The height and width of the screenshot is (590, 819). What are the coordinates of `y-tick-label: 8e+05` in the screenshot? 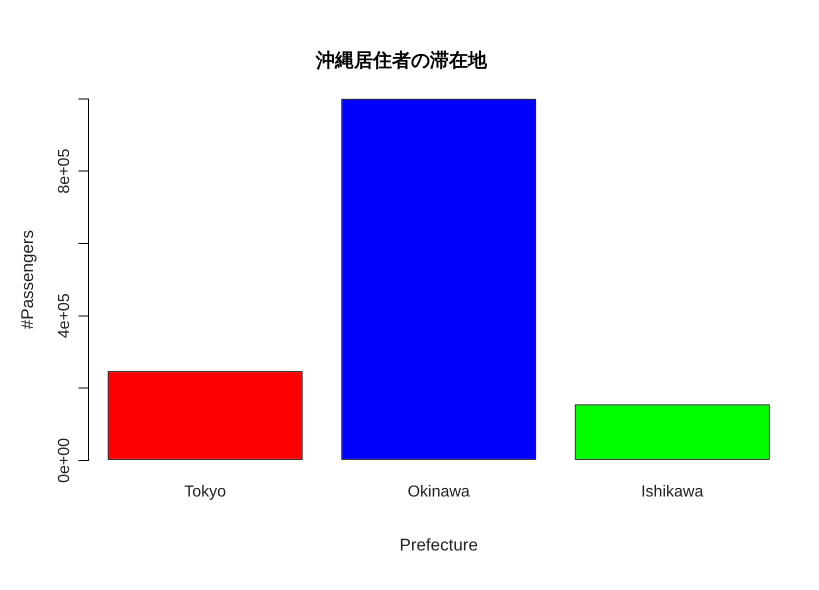 It's located at (64, 171).